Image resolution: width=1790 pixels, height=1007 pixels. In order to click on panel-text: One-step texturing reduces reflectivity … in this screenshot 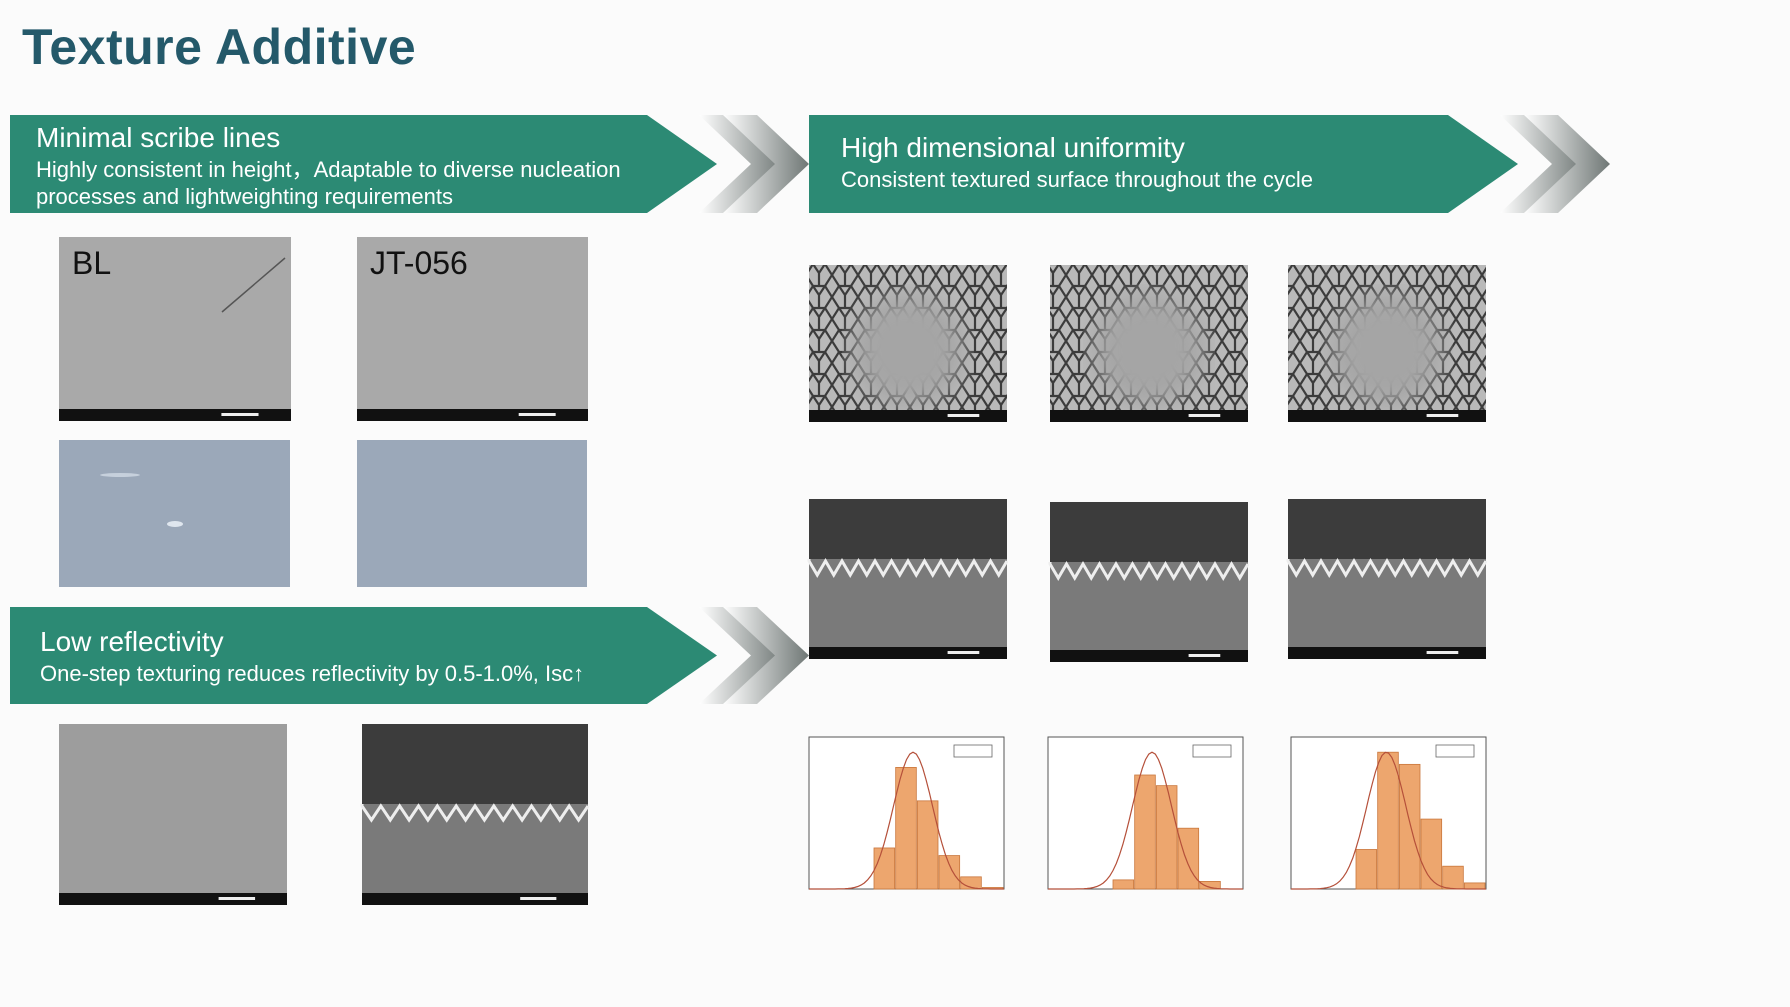, I will do `click(312, 673)`.